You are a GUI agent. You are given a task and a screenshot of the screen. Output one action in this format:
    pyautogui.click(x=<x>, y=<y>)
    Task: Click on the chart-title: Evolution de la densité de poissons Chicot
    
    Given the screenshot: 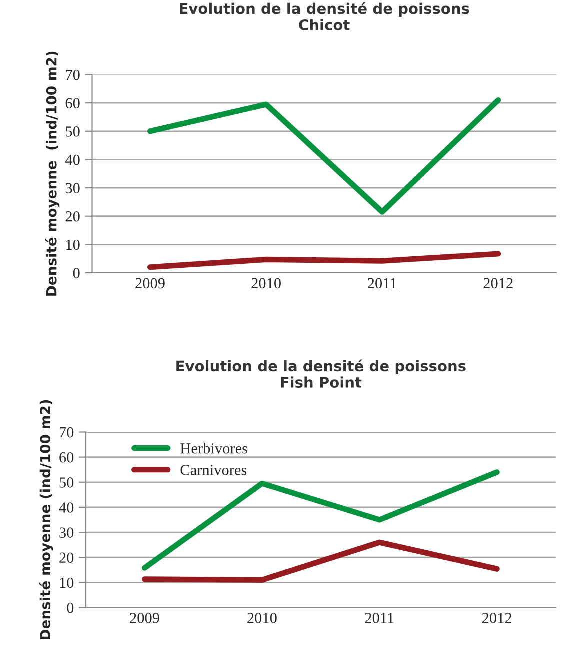 What is the action you would take?
    pyautogui.click(x=325, y=16)
    